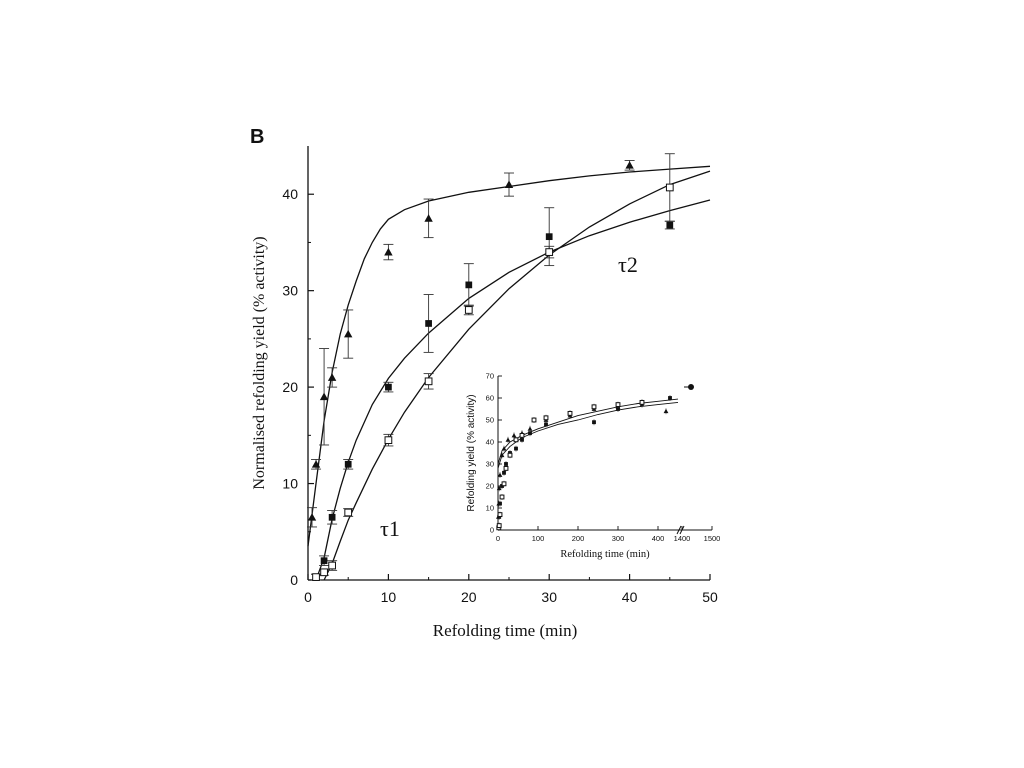 The image size is (1024, 768). I want to click on x-tick-label: 0, so click(308, 597).